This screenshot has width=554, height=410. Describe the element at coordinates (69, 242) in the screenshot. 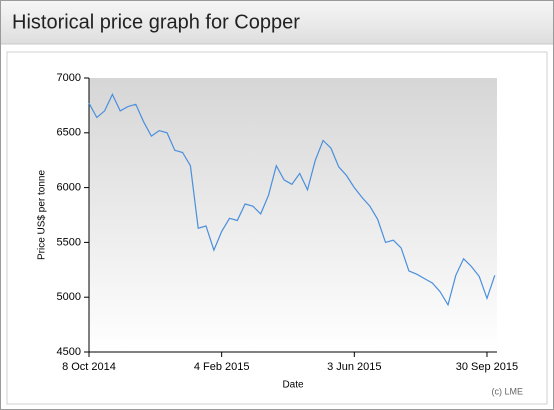

I see `y-tick-label: 5500` at that location.